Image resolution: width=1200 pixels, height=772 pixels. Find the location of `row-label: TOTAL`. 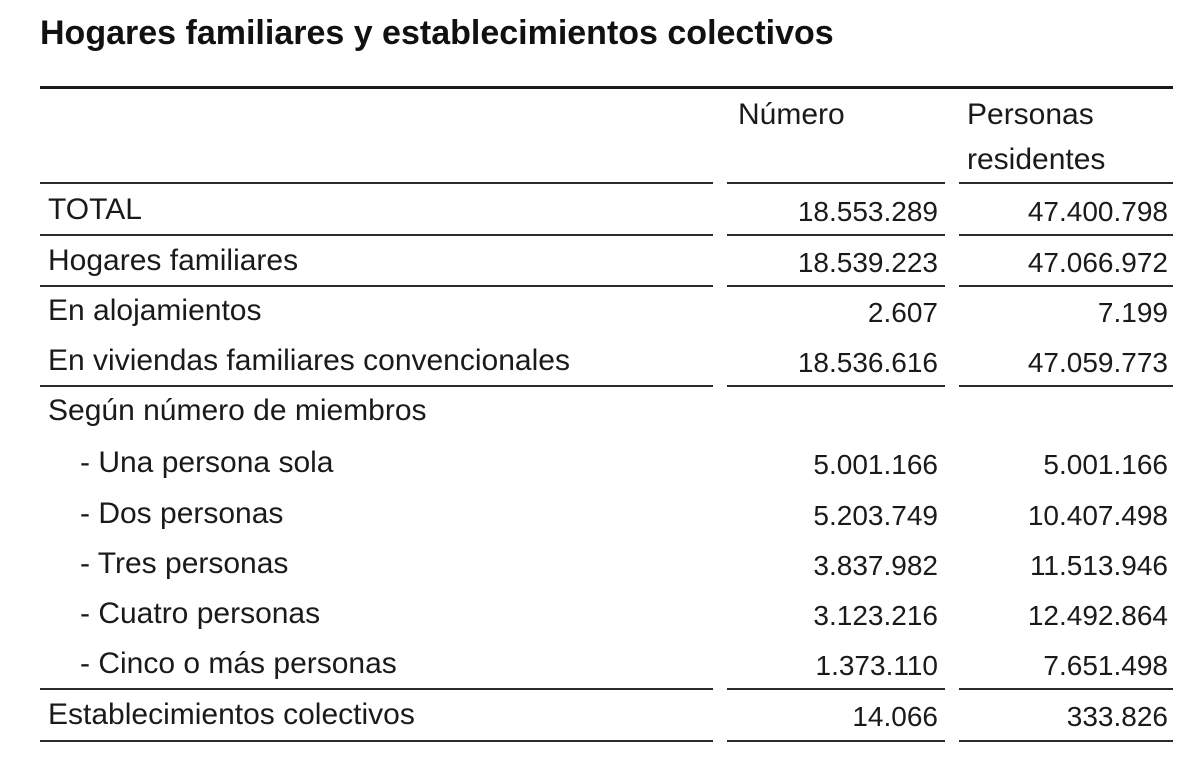

row-label: TOTAL is located at coordinates (95, 209).